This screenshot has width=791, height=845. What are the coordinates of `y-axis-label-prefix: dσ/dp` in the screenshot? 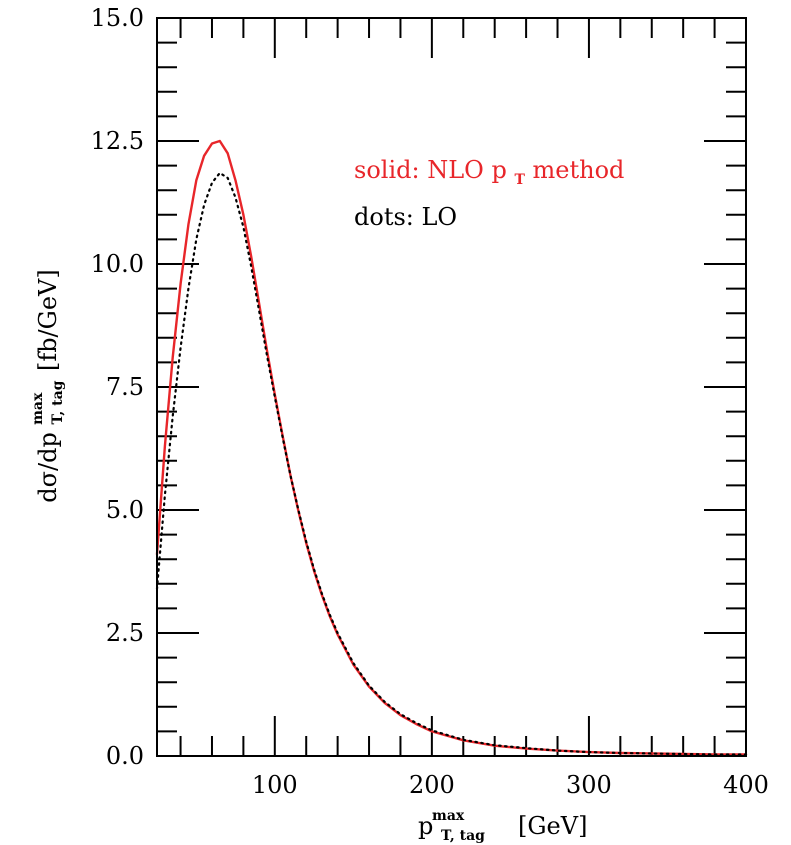 It's located at (48, 467).